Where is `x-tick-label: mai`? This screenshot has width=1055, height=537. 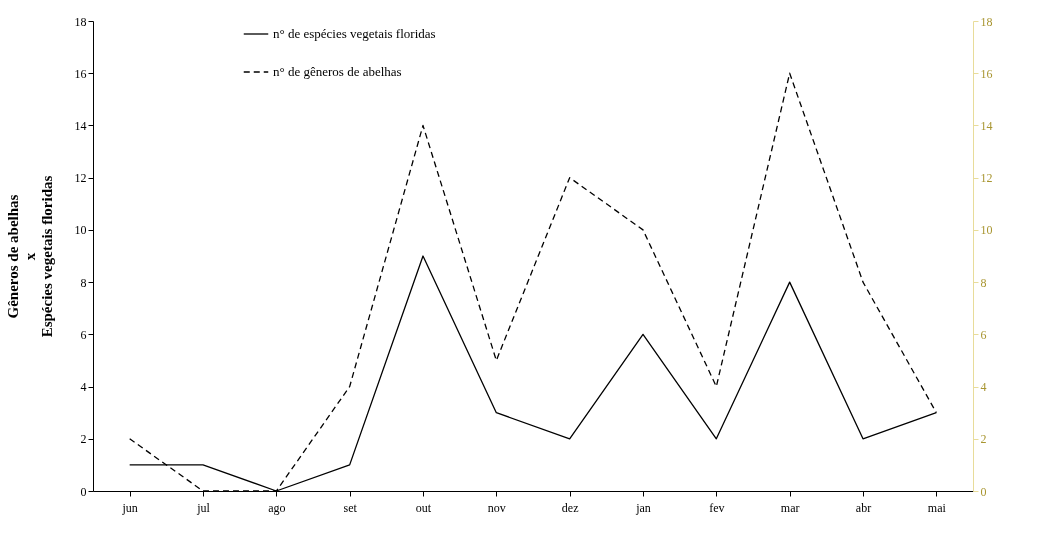 x-tick-label: mai is located at coordinates (937, 507).